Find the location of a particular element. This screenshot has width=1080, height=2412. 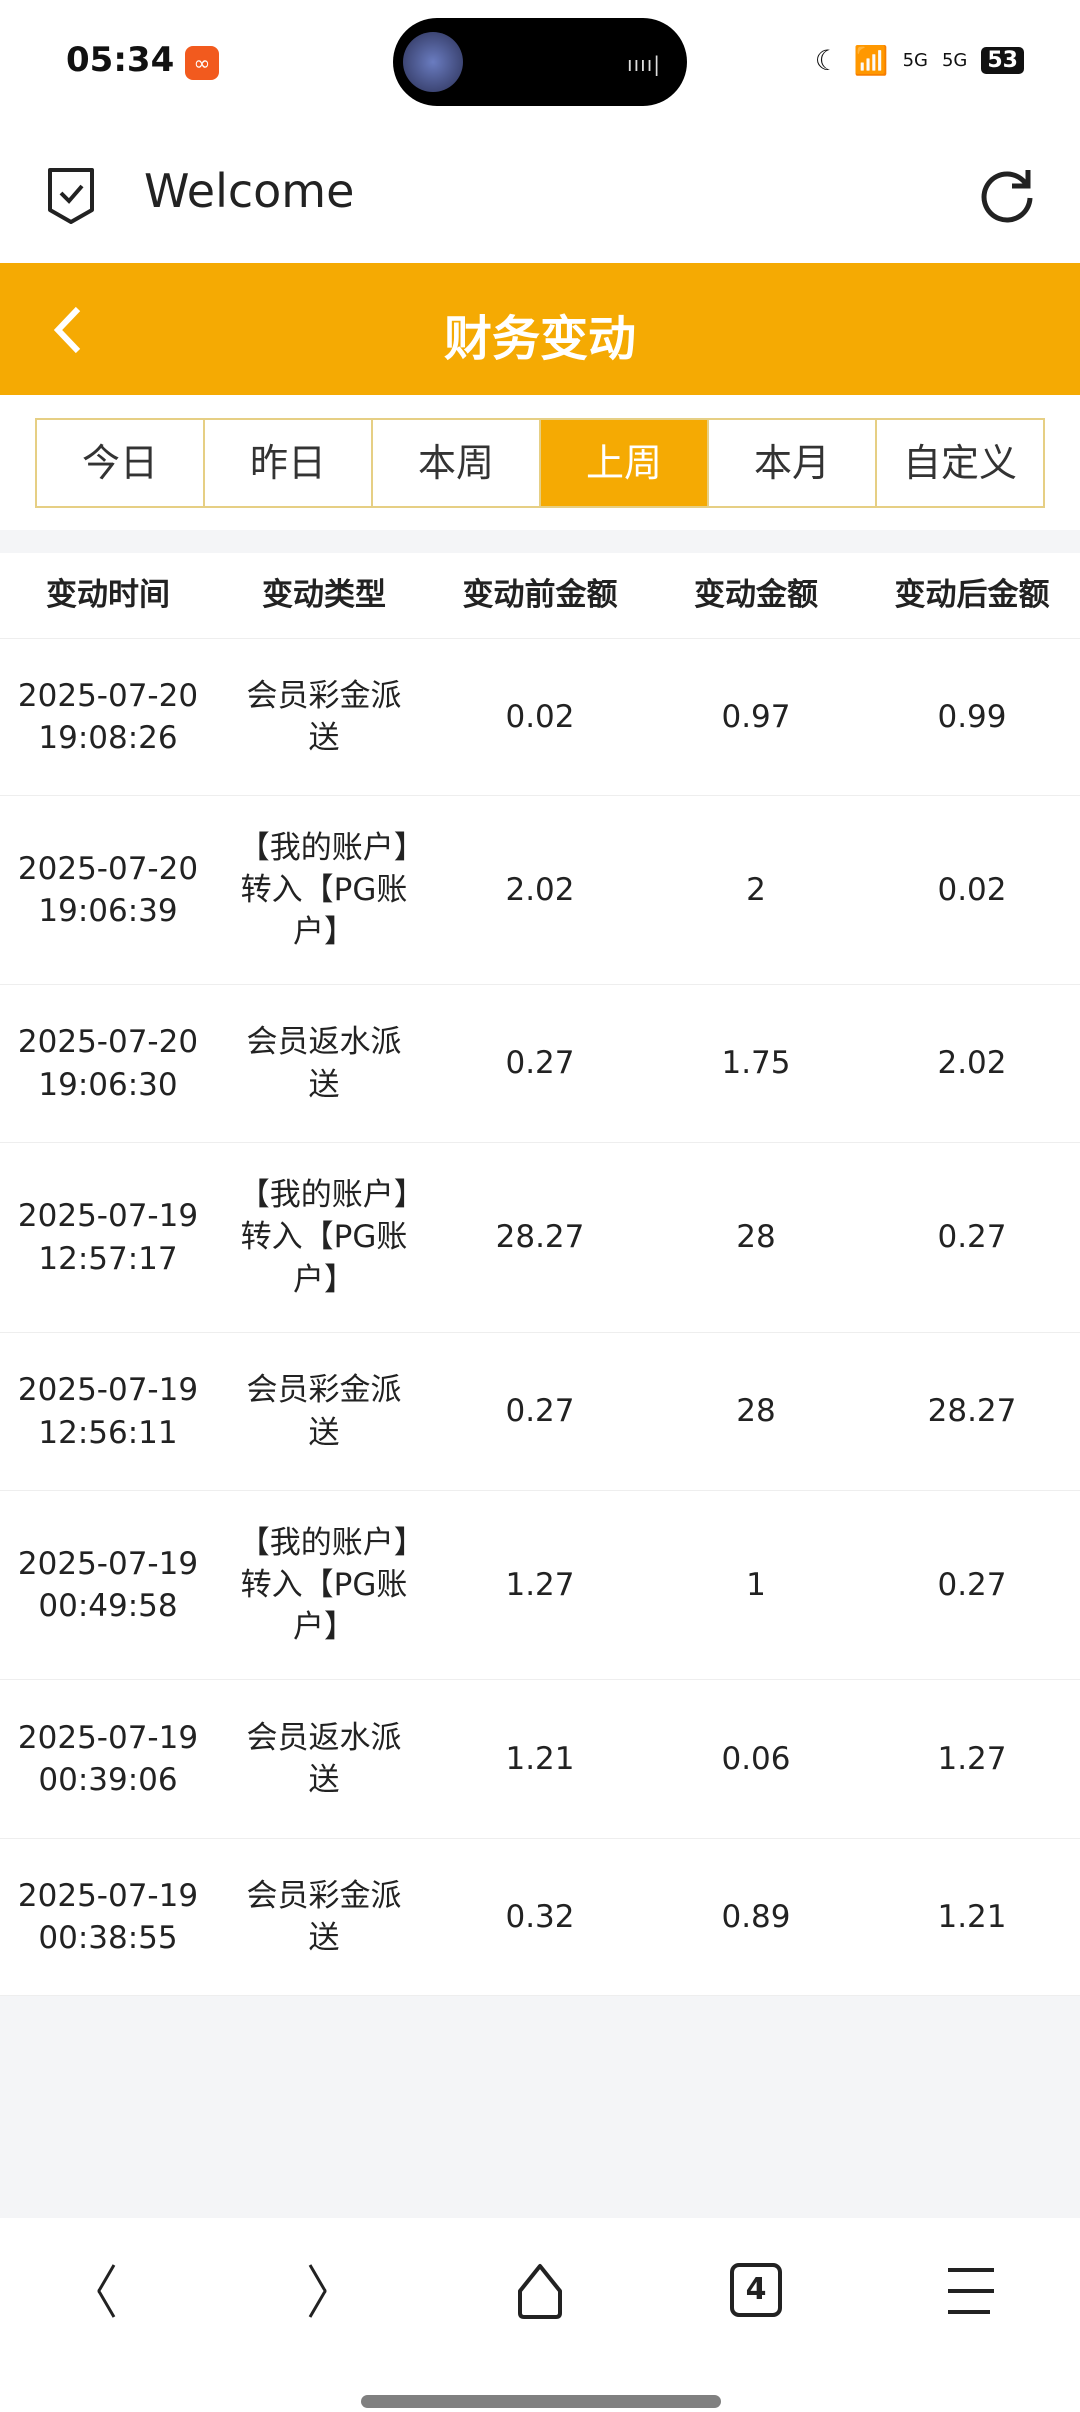

cell-after-wrap: 0.02 is located at coordinates (972, 890).